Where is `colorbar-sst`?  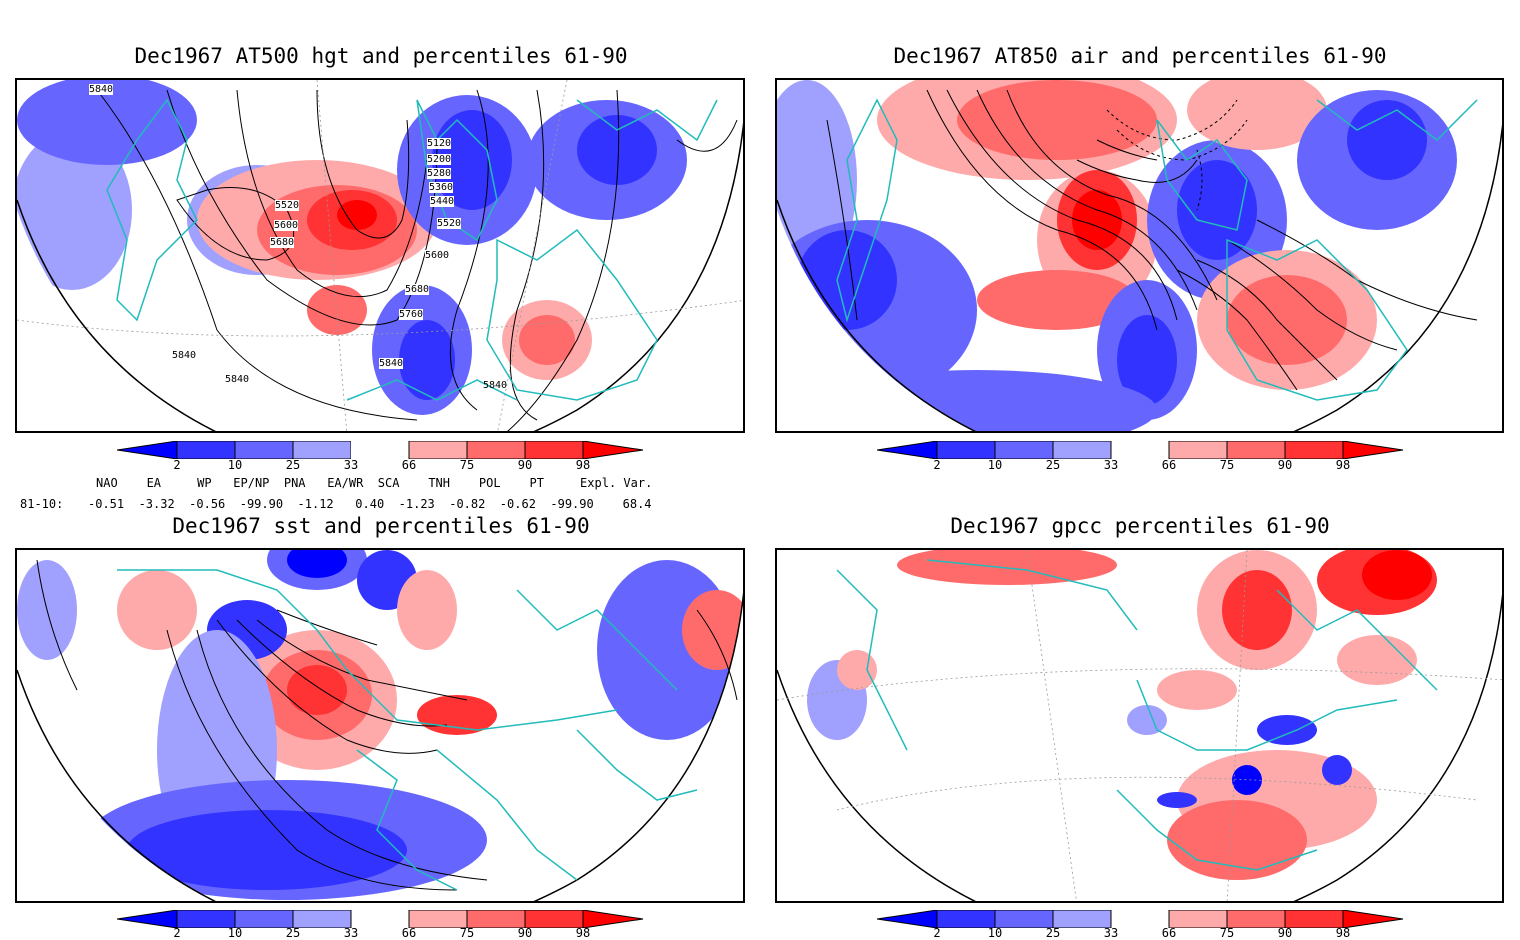
colorbar-sst is located at coordinates (380, 919).